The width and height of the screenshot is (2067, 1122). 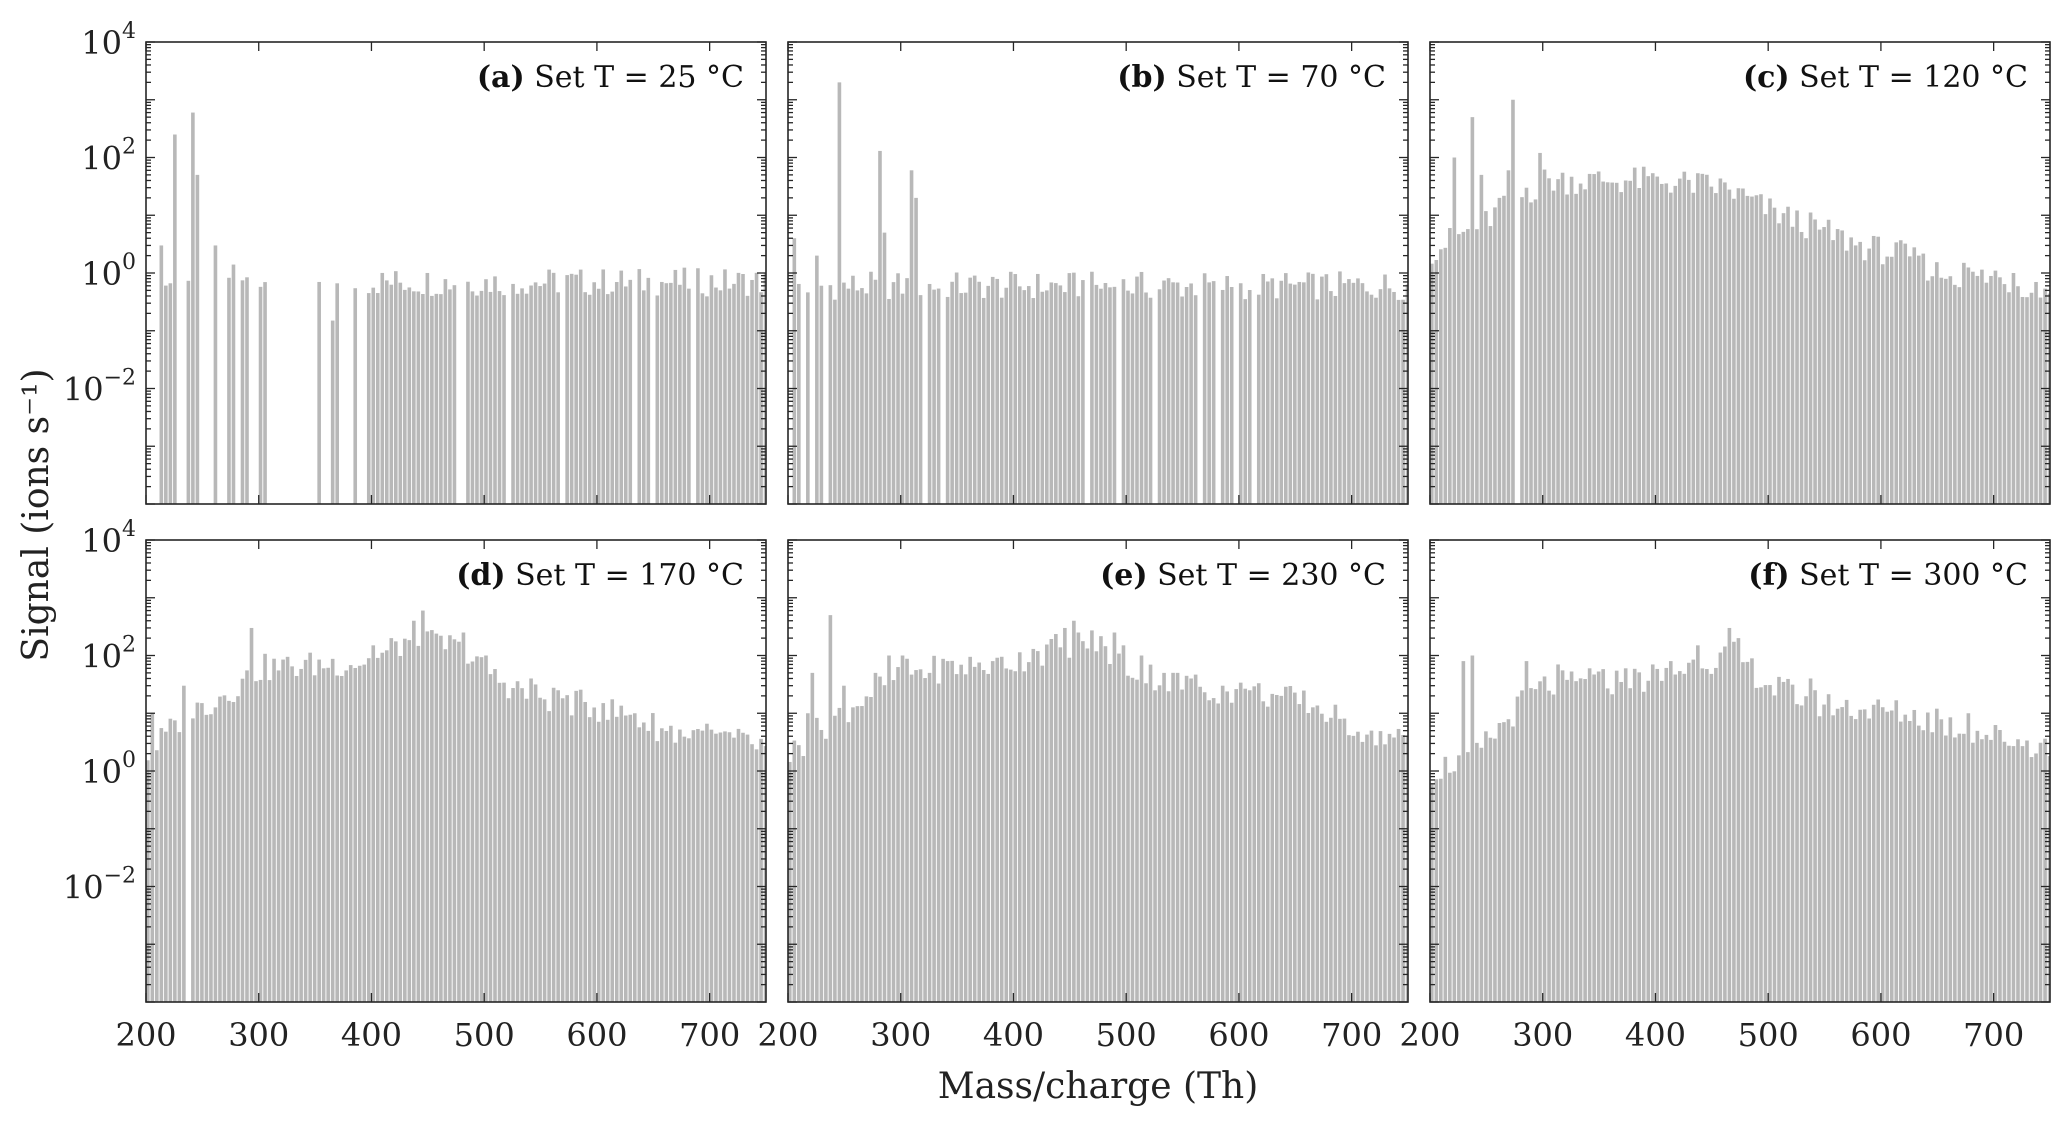 I want to click on x-tick-label: 300, so click(x=258, y=1035).